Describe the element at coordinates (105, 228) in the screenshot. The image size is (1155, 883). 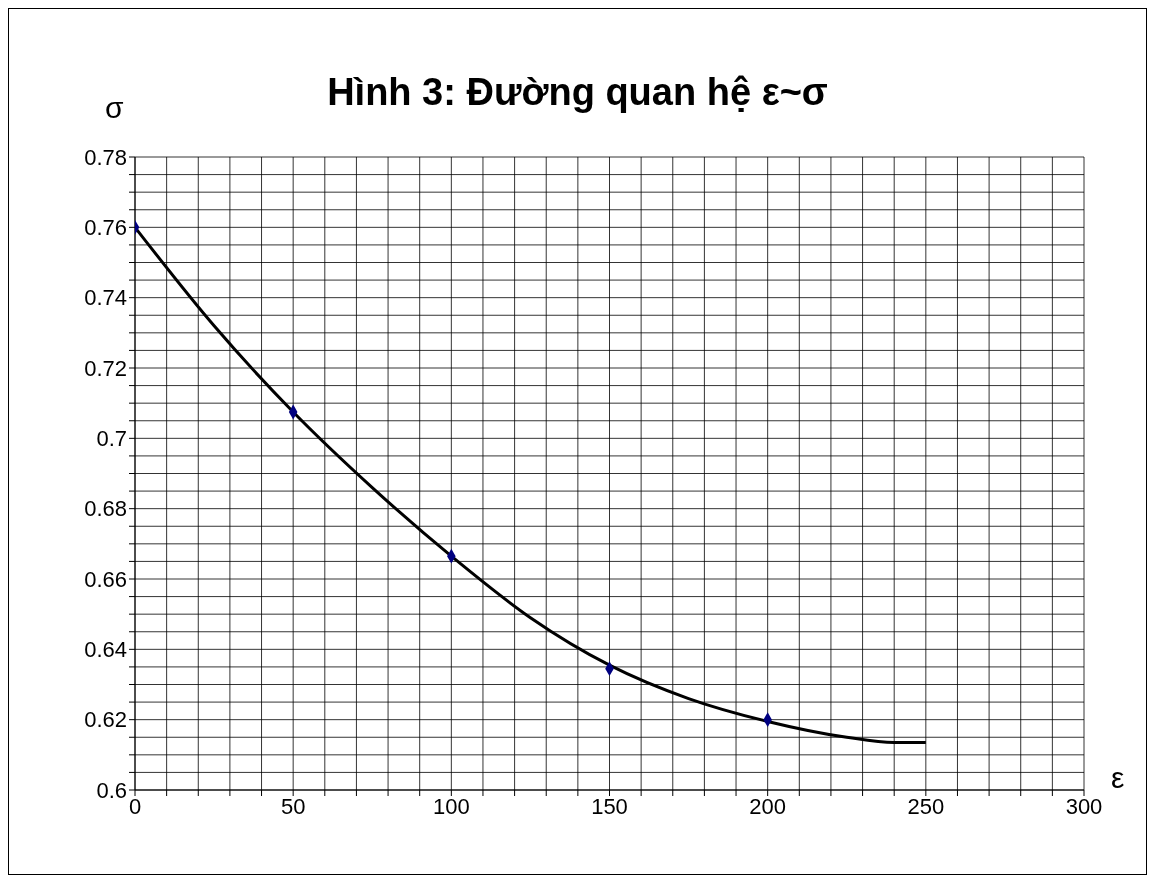
I see `y-tick-label: 0.76` at that location.